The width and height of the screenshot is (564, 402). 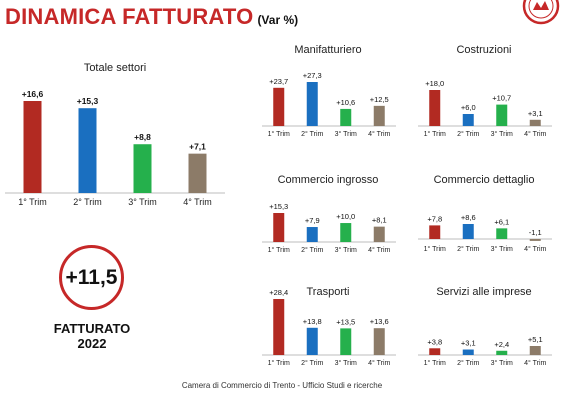 I want to click on bar-value-label: +7,8, so click(x=434, y=218).